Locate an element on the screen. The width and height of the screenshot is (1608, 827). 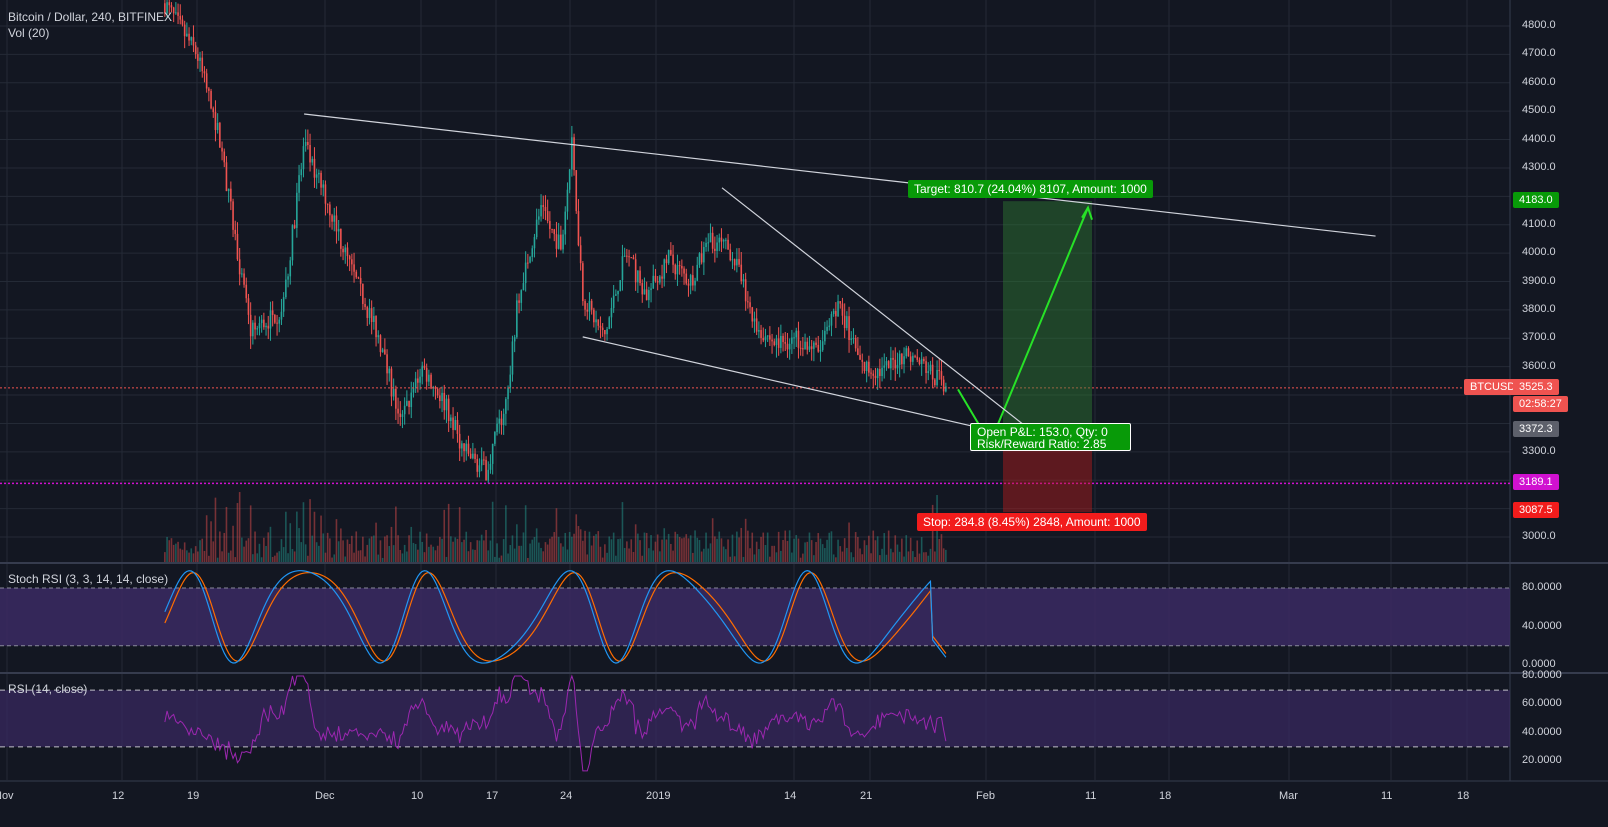
time-tick-label: 19 is located at coordinates (193, 796).